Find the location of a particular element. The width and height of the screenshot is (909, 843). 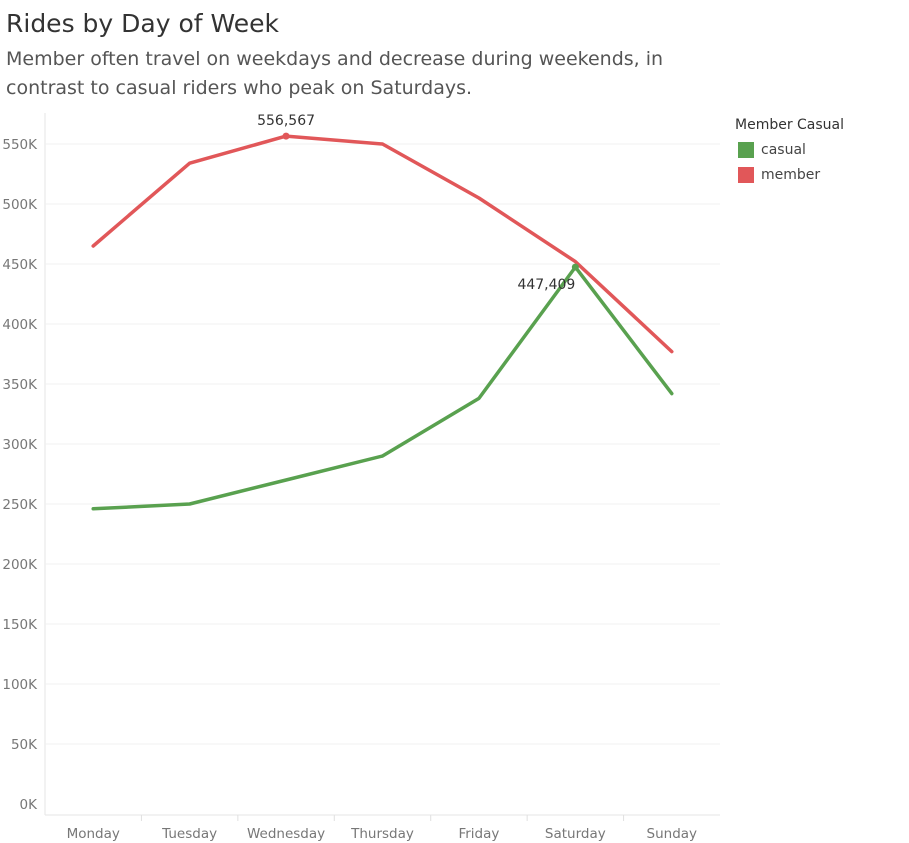

y-tick-label: 50K is located at coordinates (24, 745).